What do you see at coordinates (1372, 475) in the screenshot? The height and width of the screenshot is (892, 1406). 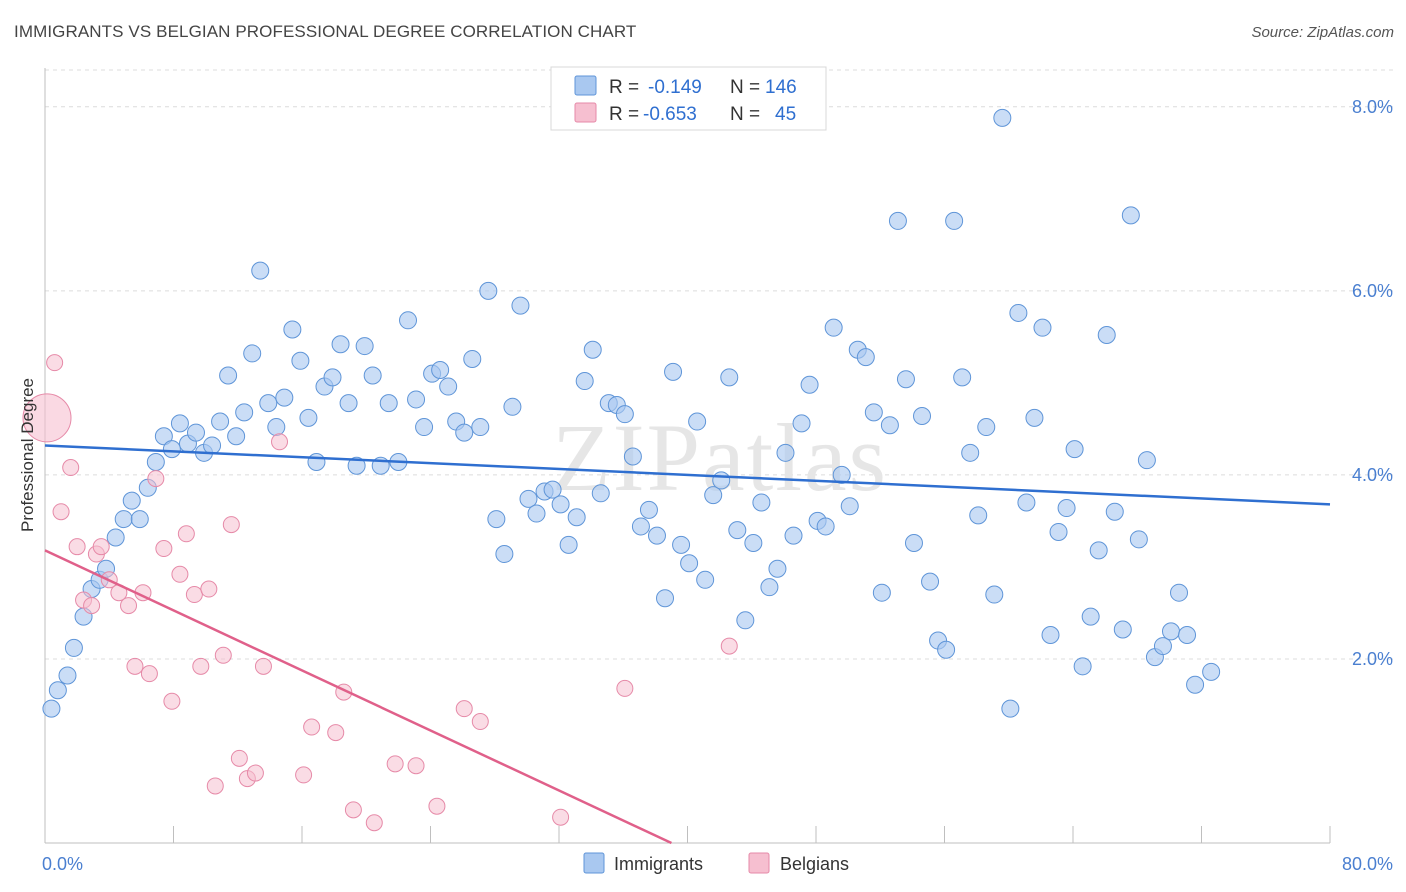 I see `y-tick-label-1: 4.0%` at bounding box center [1372, 475].